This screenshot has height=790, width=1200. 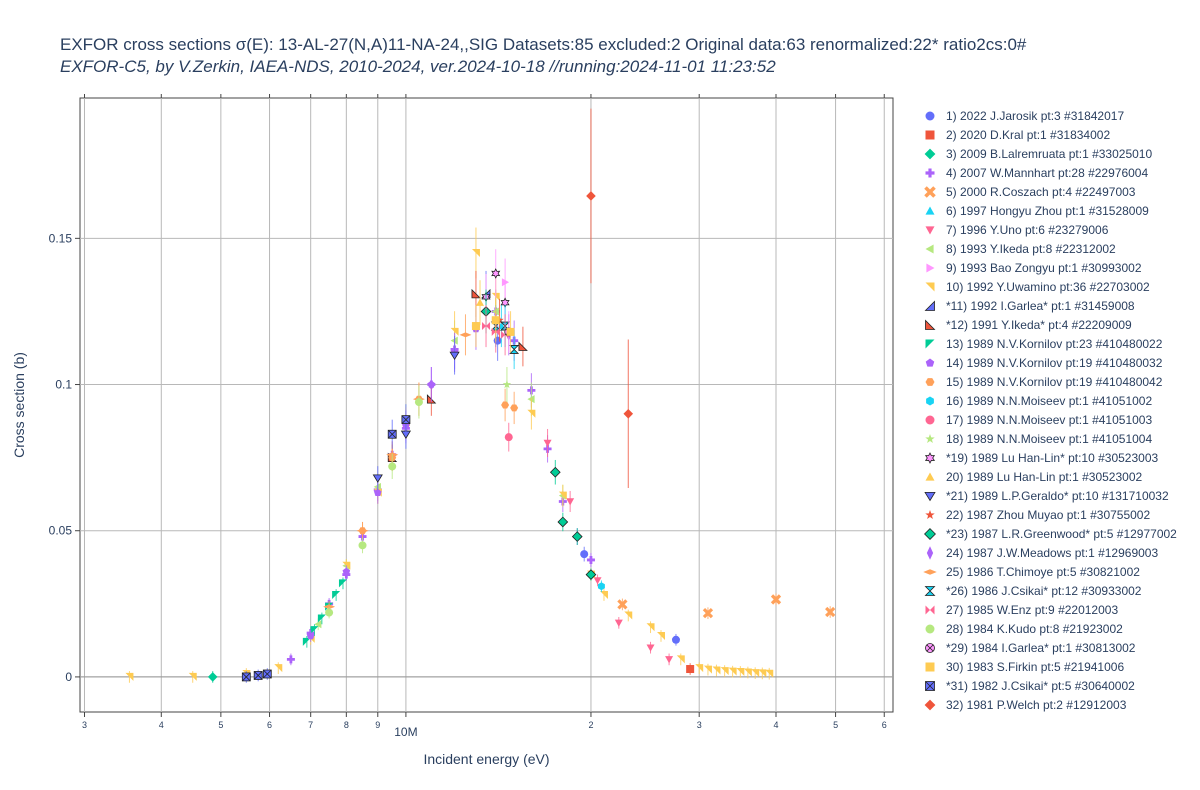 I want to click on legend-label: 27) 1985 W.Enz pt:9 #22012003, so click(x=1032, y=609).